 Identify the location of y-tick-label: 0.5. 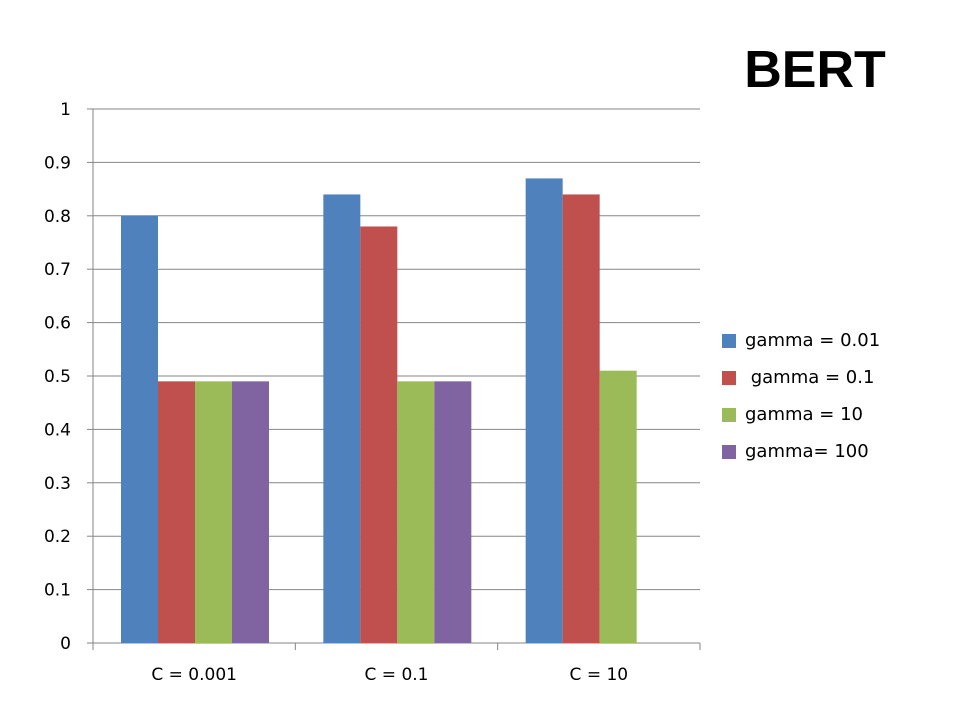
(57, 377).